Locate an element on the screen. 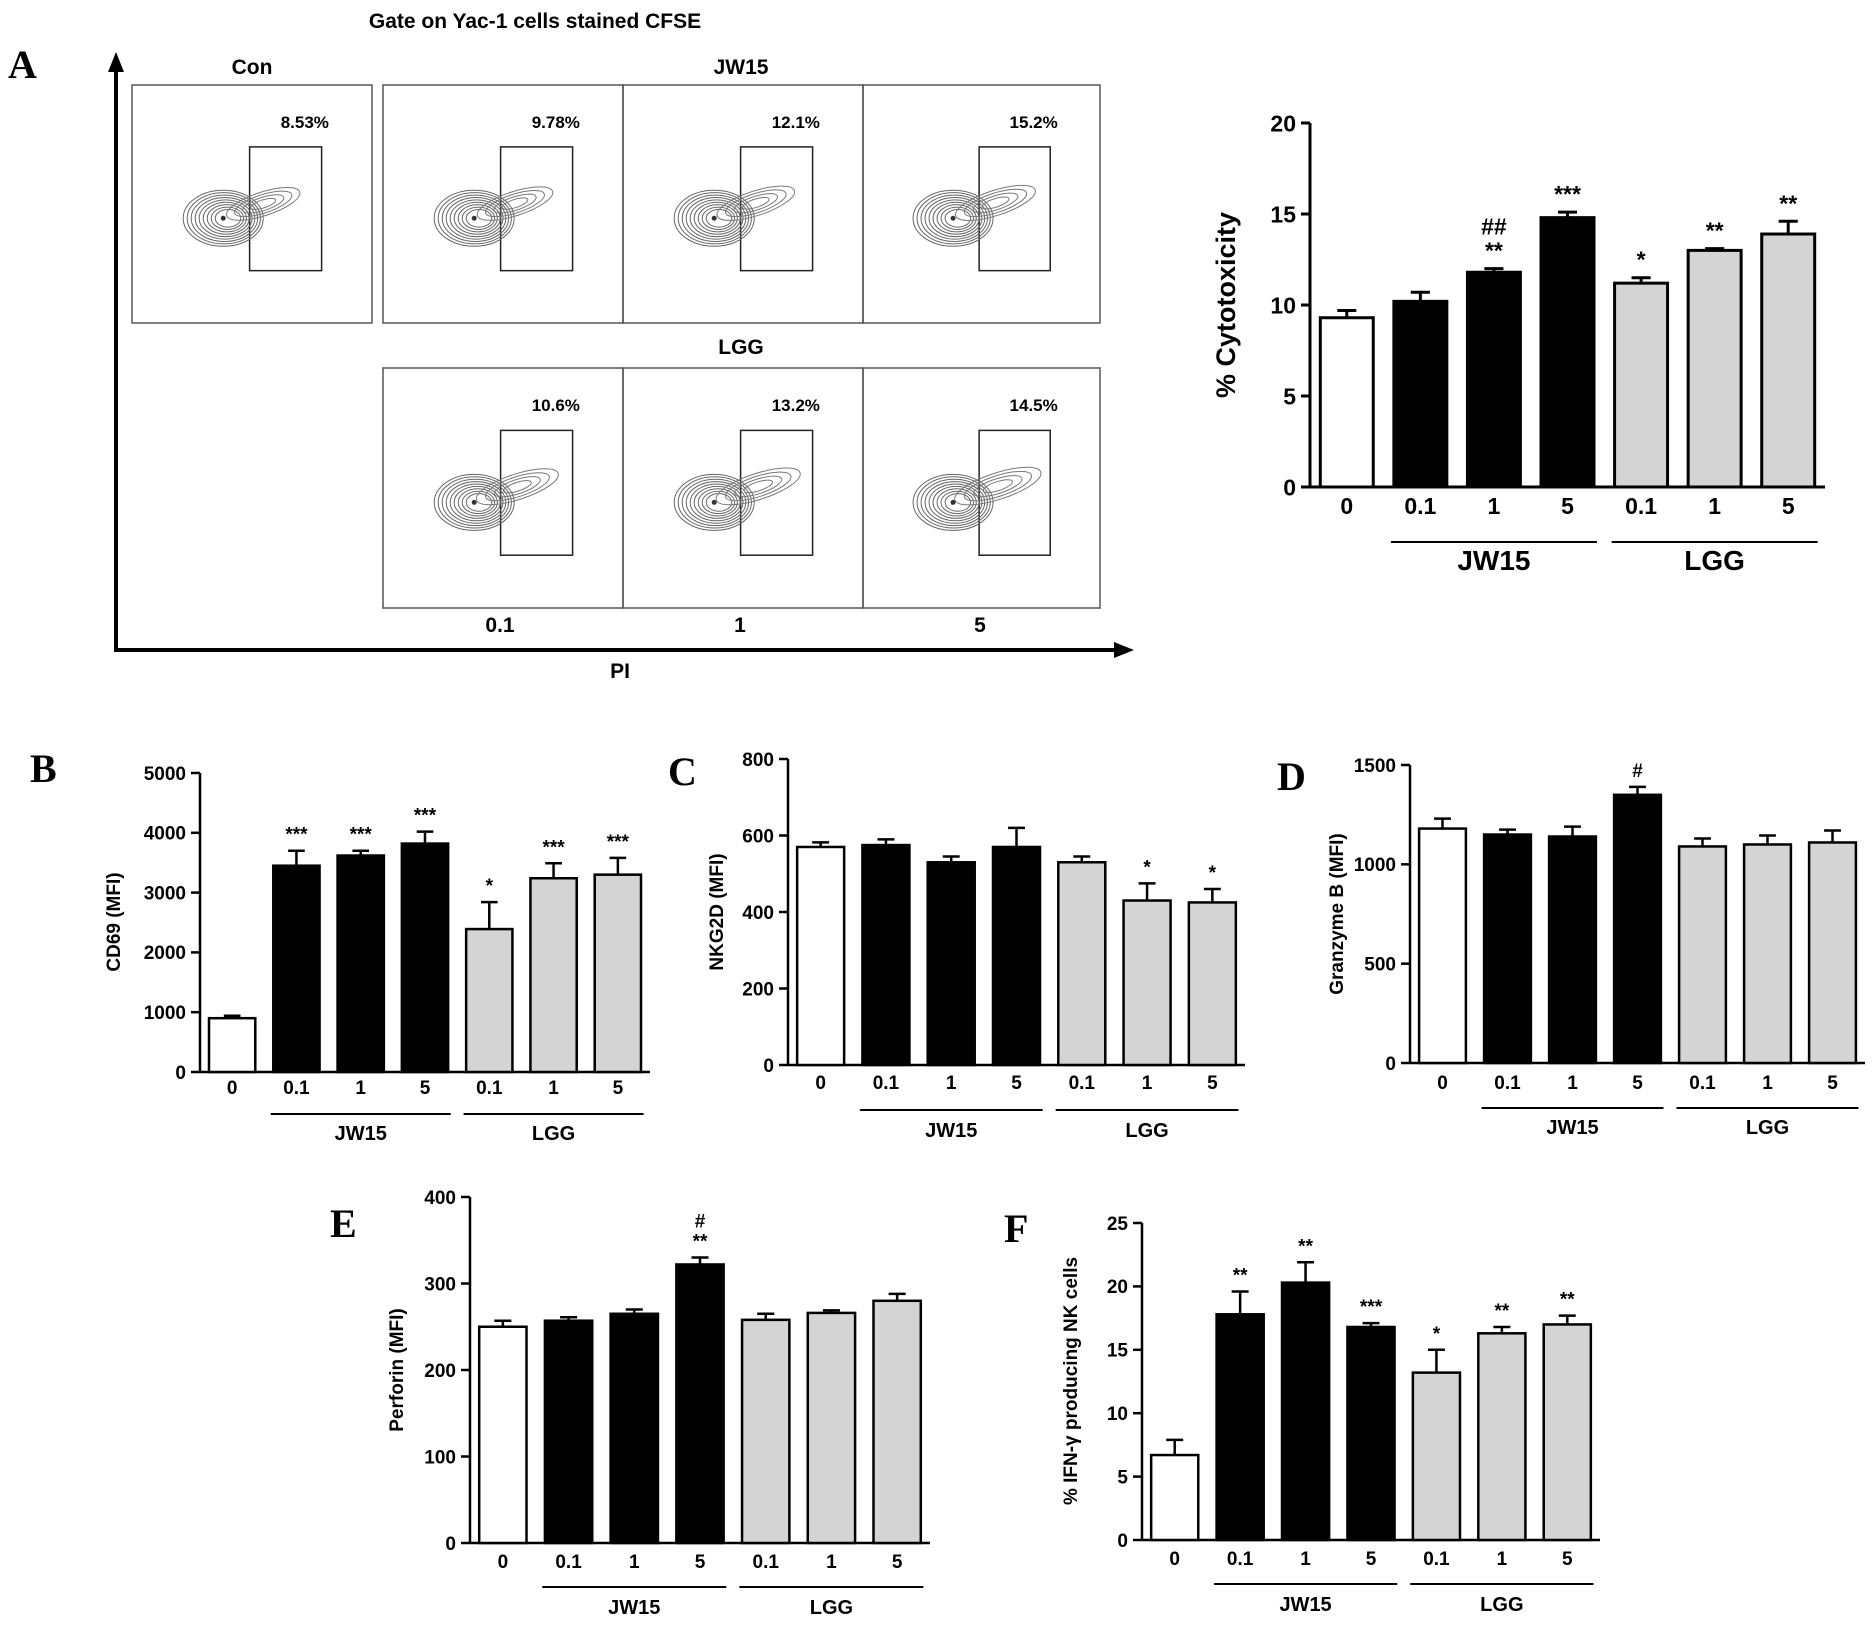  flow-title: Gate on Yac-1 cells stained CFSE is located at coordinates (535, 21).